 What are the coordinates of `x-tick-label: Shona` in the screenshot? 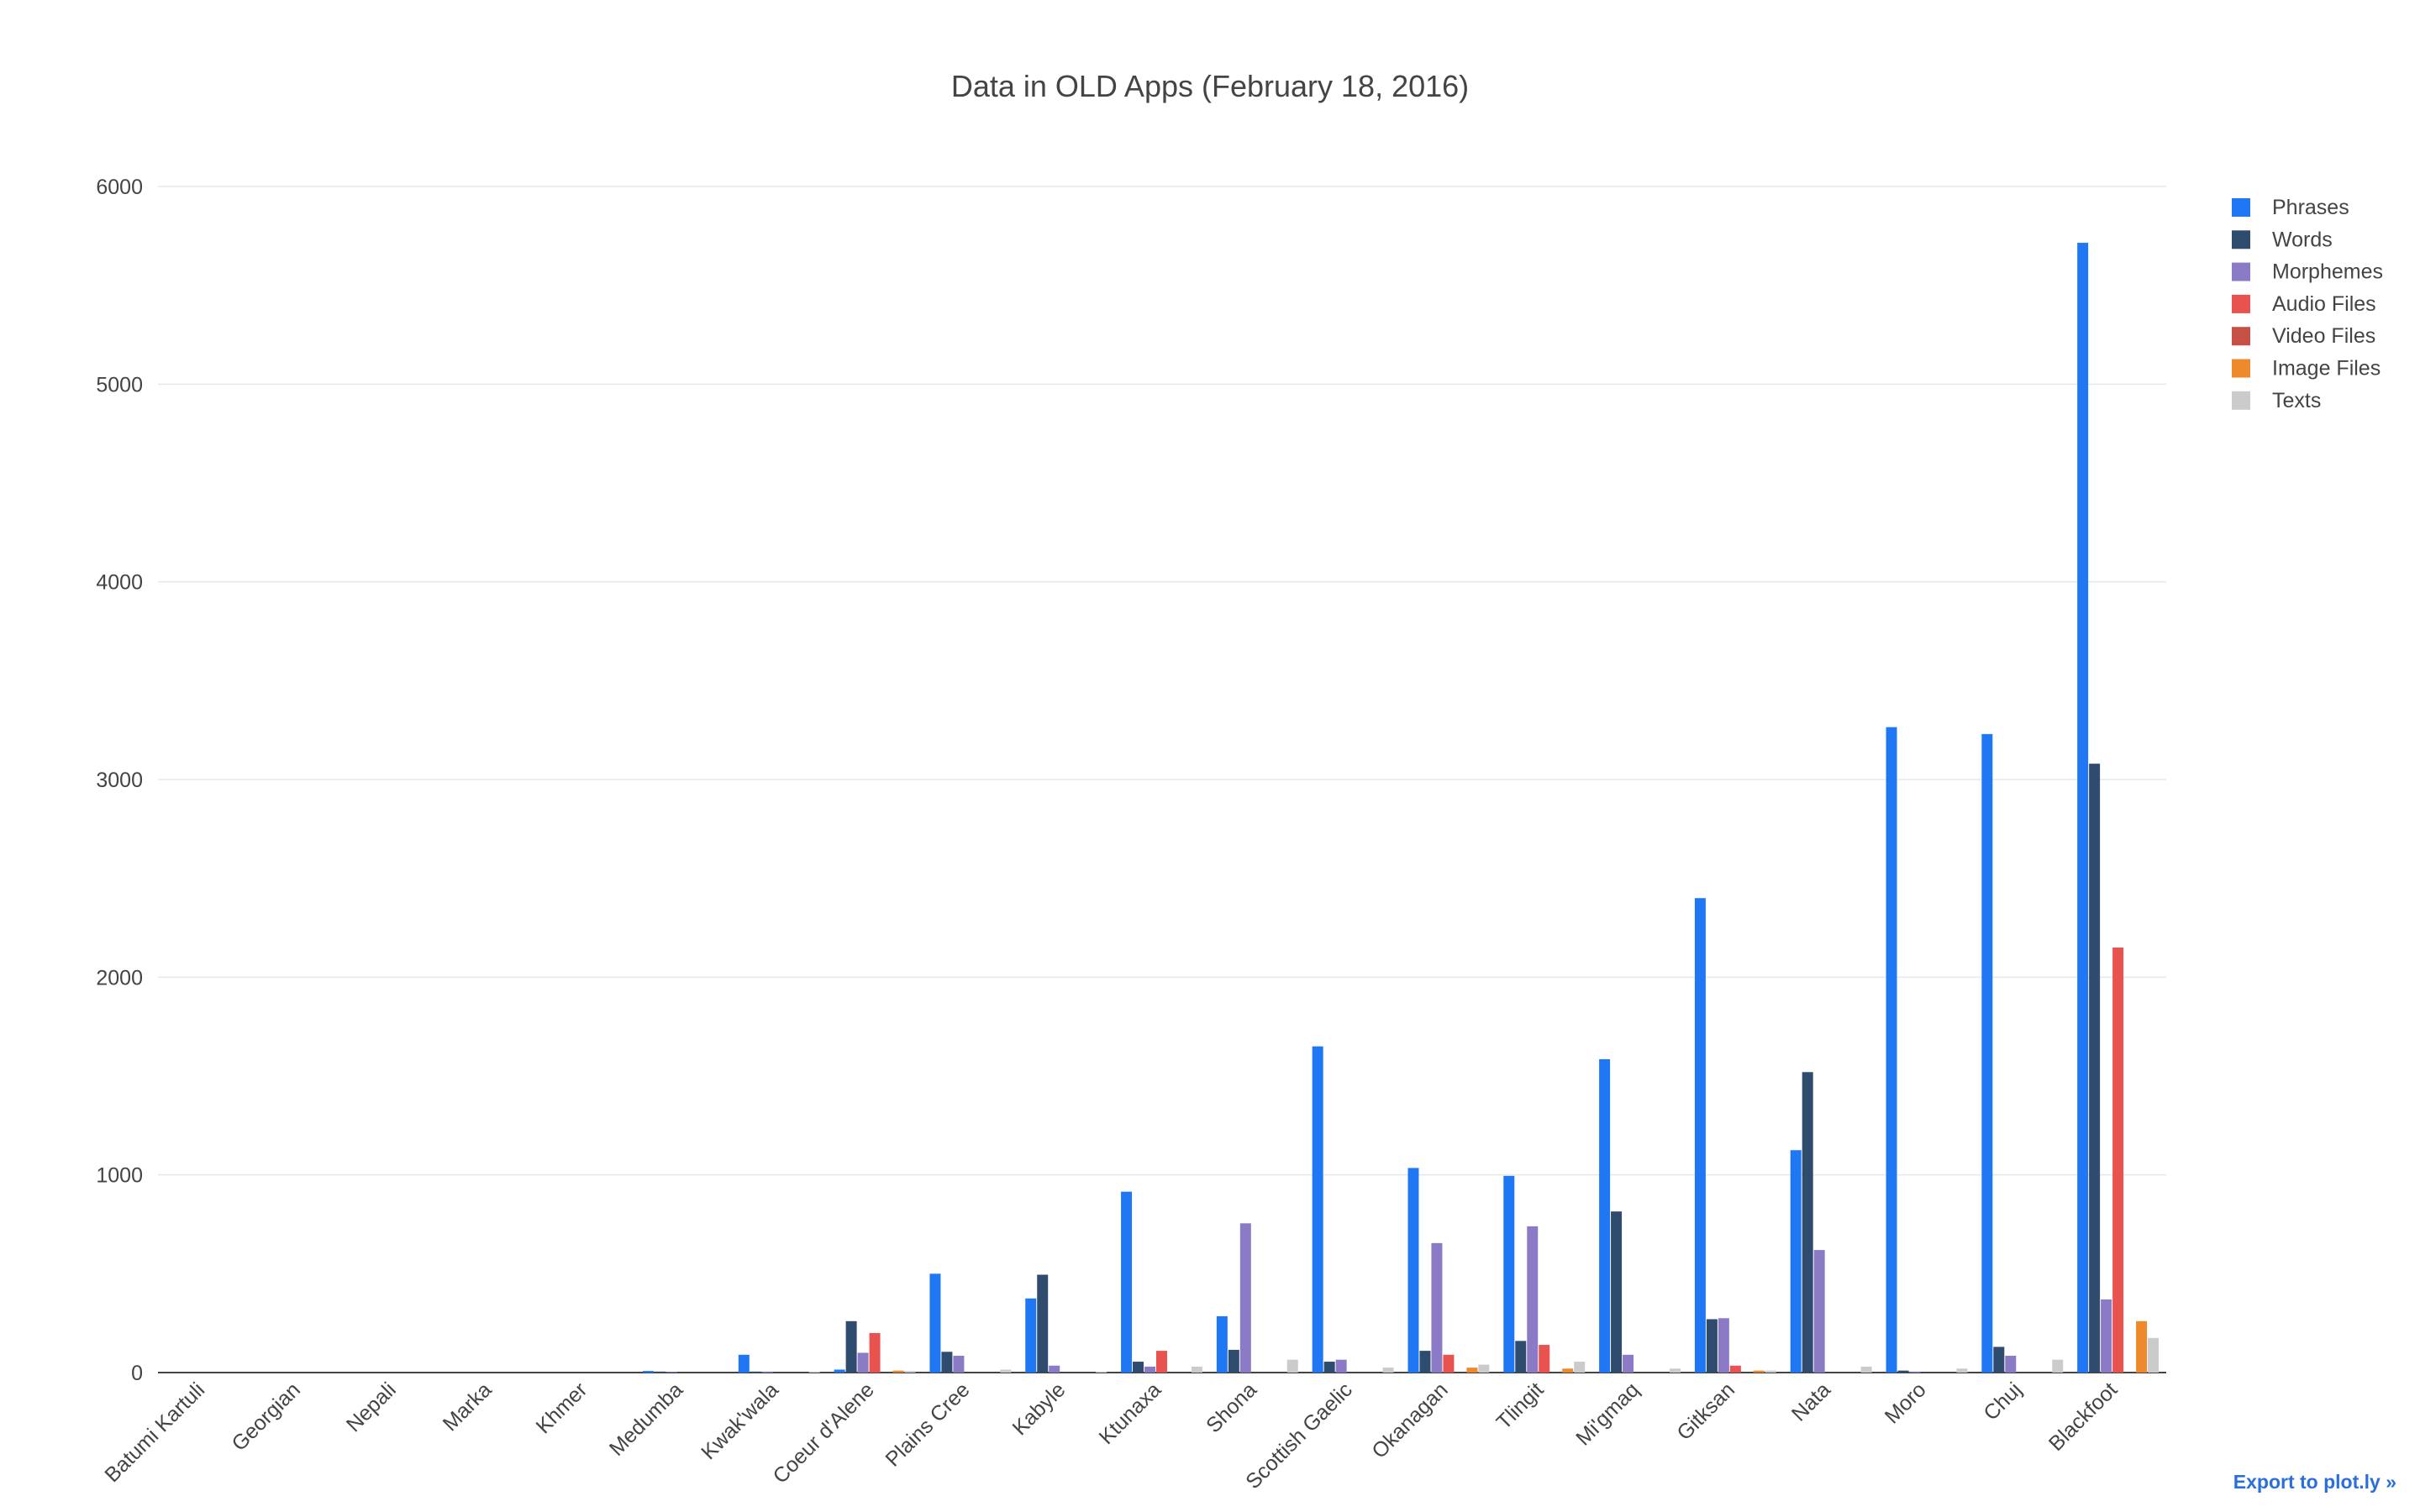 It's located at (1231, 1407).